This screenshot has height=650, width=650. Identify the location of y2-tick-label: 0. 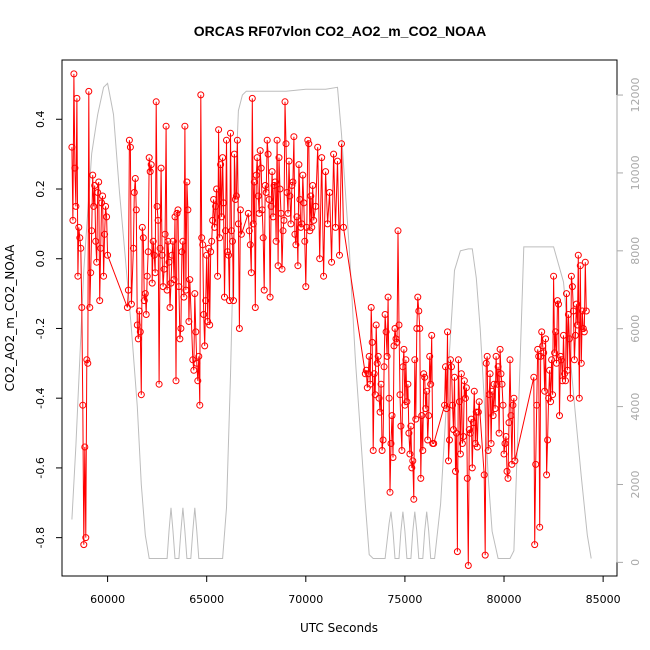
(635, 562).